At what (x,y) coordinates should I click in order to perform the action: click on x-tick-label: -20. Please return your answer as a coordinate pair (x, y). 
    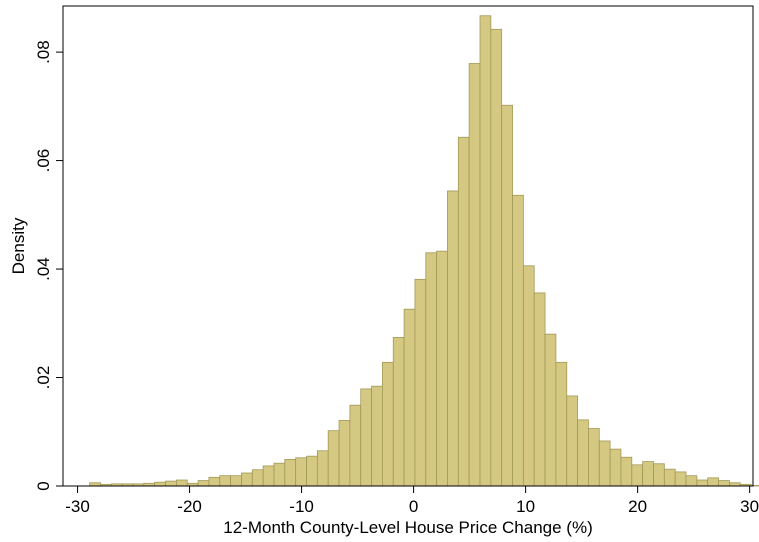
    Looking at the image, I should click on (189, 506).